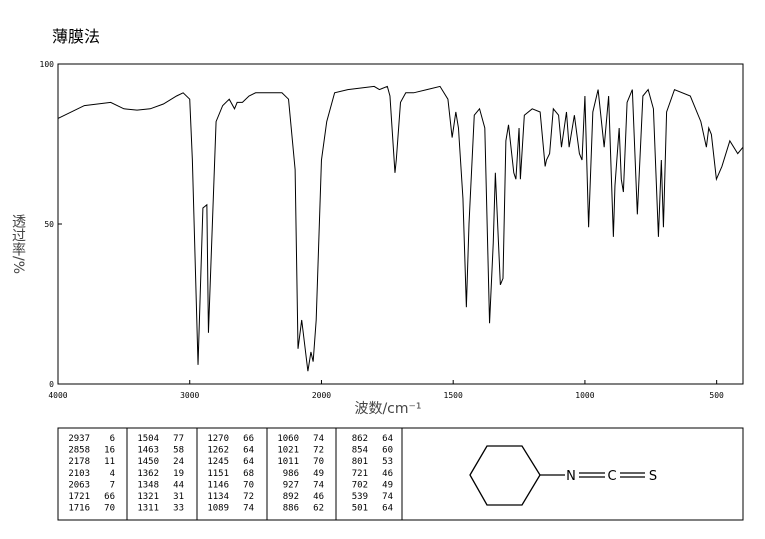 Image resolution: width=765 pixels, height=539 pixels. What do you see at coordinates (360, 509) in the screenshot?
I see `peak-wavenumber: 501` at bounding box center [360, 509].